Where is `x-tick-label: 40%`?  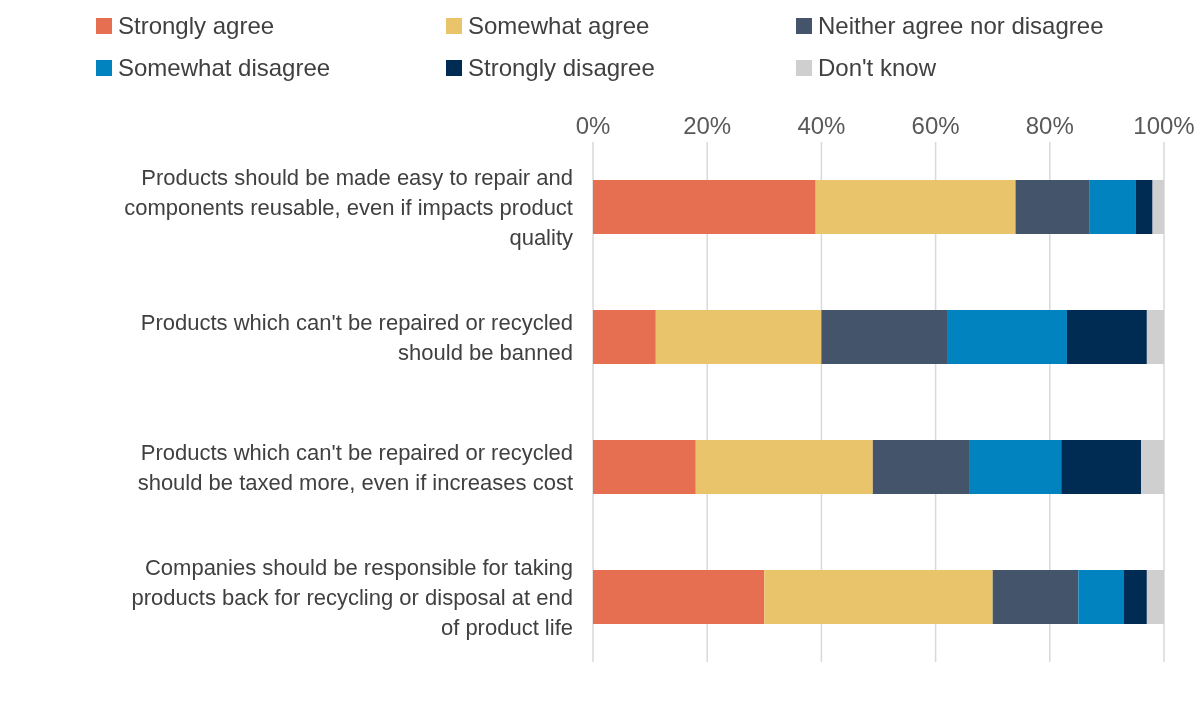
x-tick-label: 40% is located at coordinates (821, 125).